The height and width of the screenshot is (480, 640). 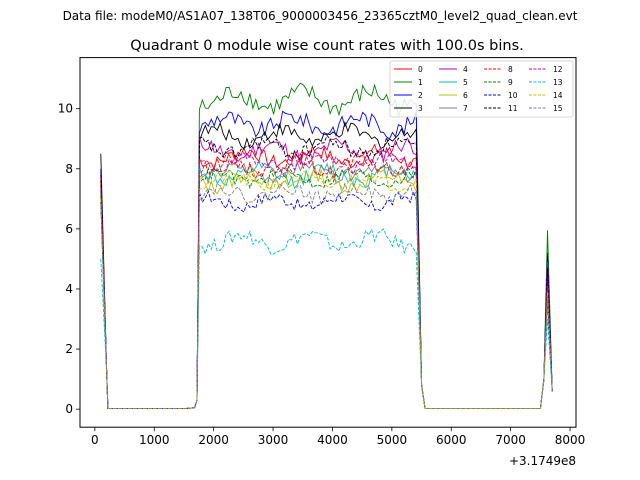 What do you see at coordinates (510, 440) in the screenshot?
I see `x-tick-label: 7000` at bounding box center [510, 440].